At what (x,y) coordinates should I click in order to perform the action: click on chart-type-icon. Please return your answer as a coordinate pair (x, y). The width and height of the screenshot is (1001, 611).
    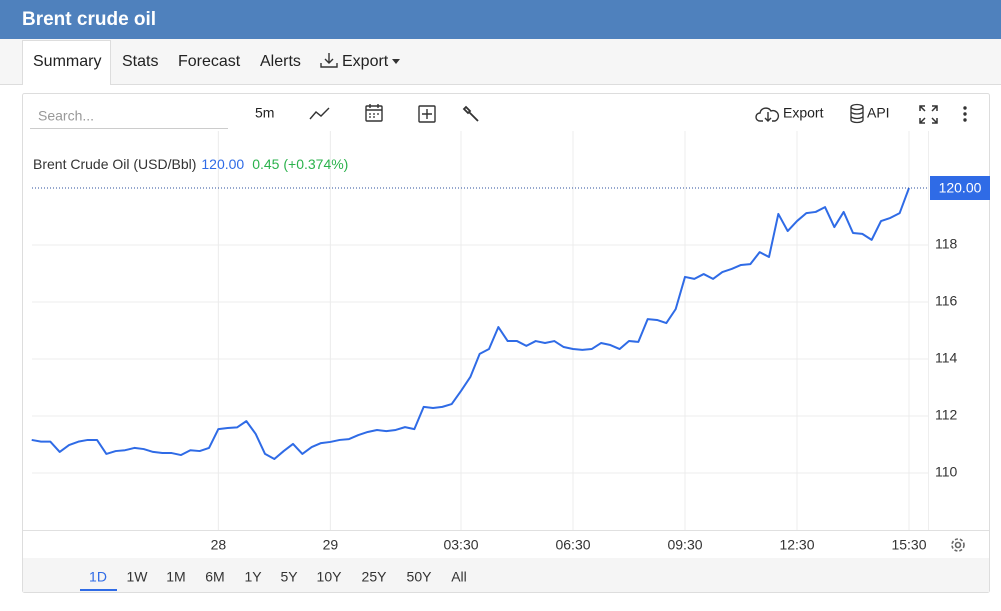
    Looking at the image, I should click on (319, 113).